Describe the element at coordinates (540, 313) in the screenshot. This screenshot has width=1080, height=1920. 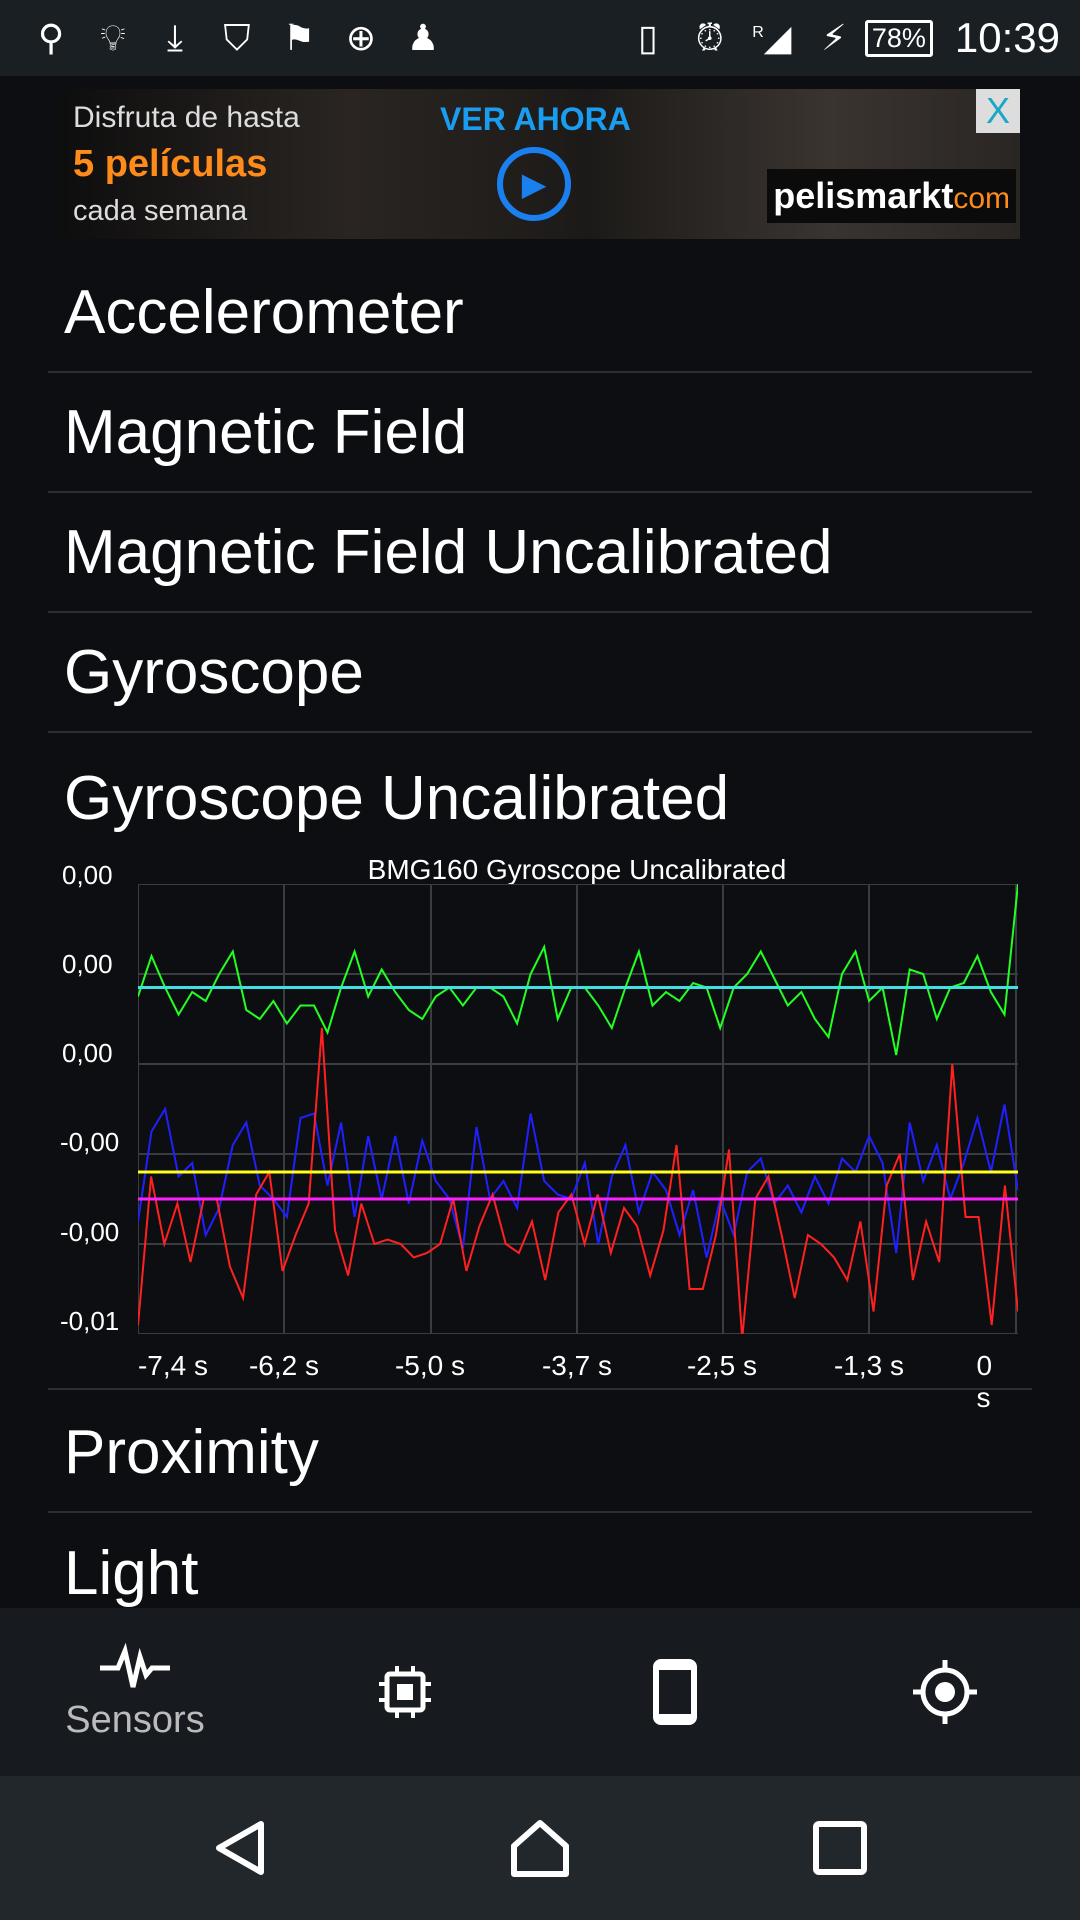
I see `sensor-item-accelerometer: Accelerometer` at that location.